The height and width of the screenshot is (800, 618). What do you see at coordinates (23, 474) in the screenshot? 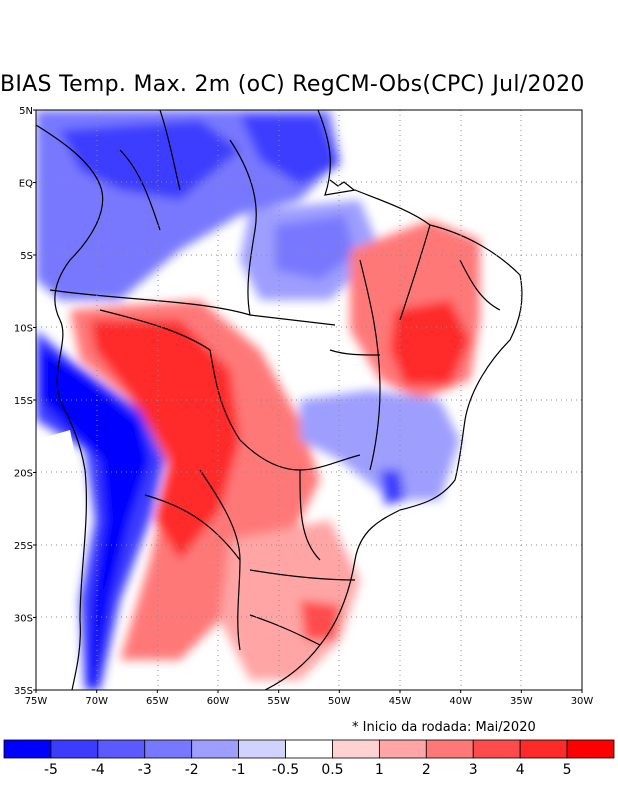
I see `lat-tick-label: 20S` at bounding box center [23, 474].